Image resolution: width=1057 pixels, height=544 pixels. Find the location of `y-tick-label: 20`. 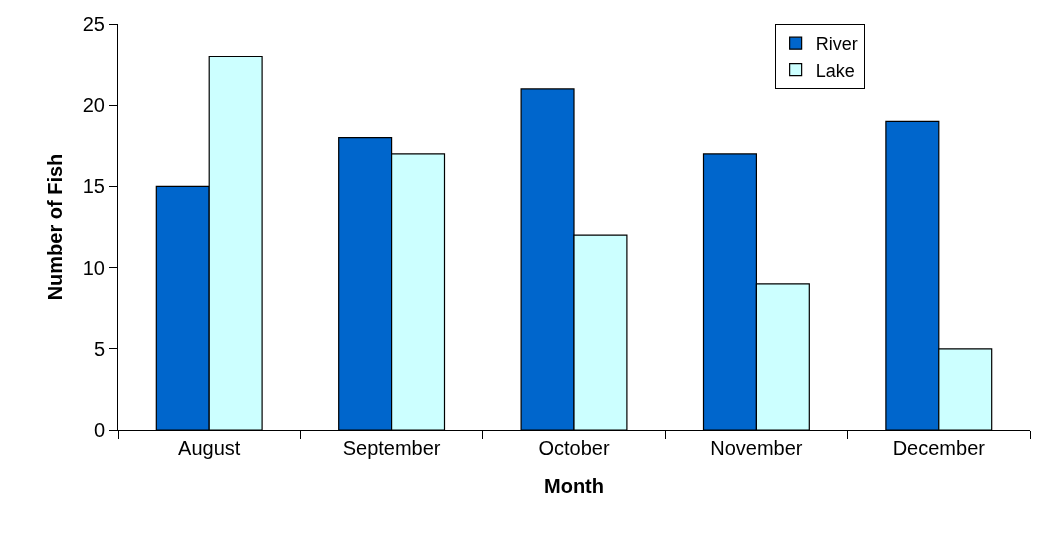

y-tick-label: 20 is located at coordinates (93, 105).